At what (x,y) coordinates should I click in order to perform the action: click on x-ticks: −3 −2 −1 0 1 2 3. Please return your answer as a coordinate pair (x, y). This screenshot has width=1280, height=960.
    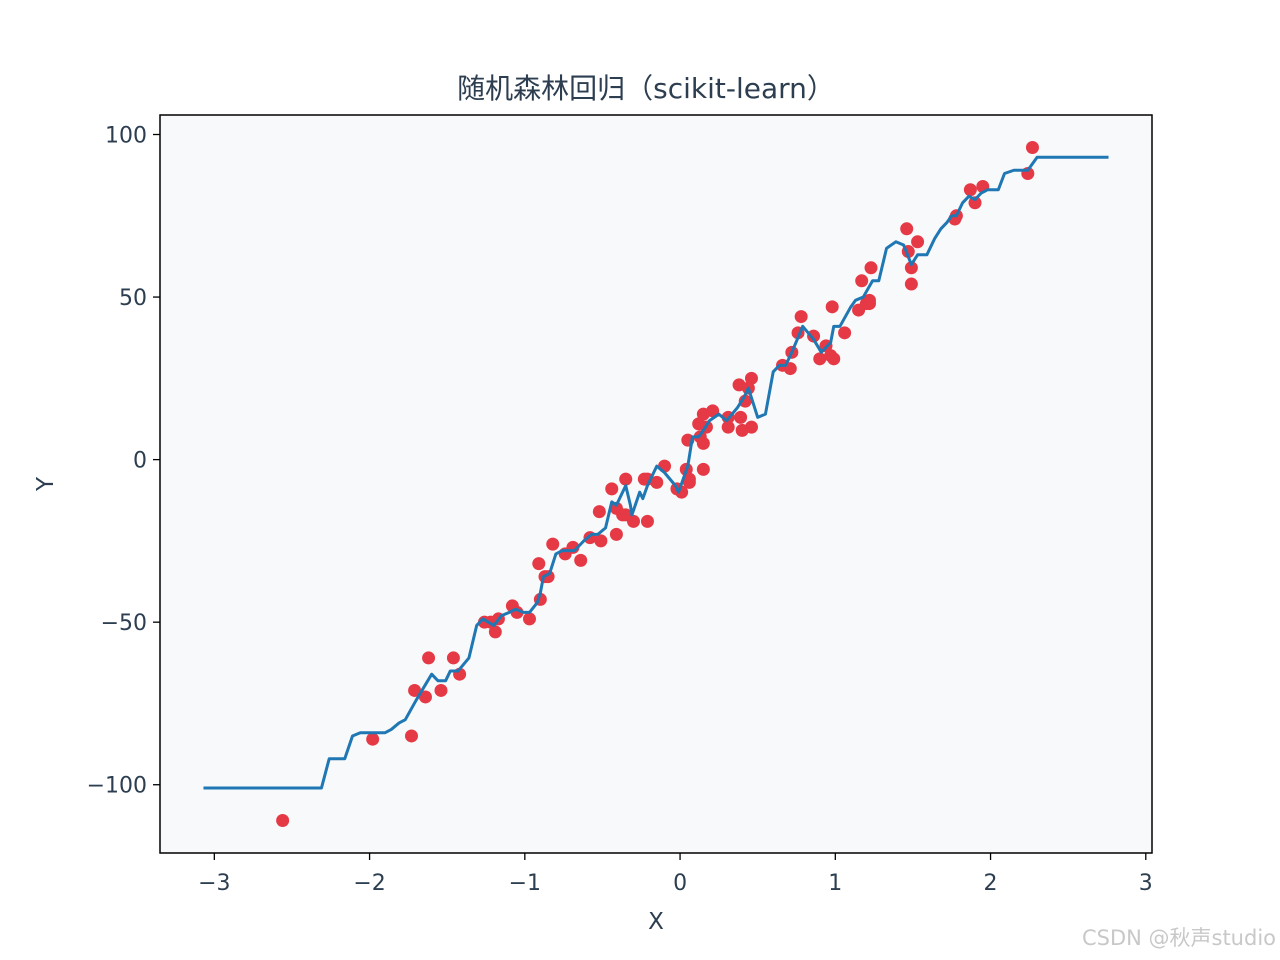
    Looking at the image, I should click on (675, 874).